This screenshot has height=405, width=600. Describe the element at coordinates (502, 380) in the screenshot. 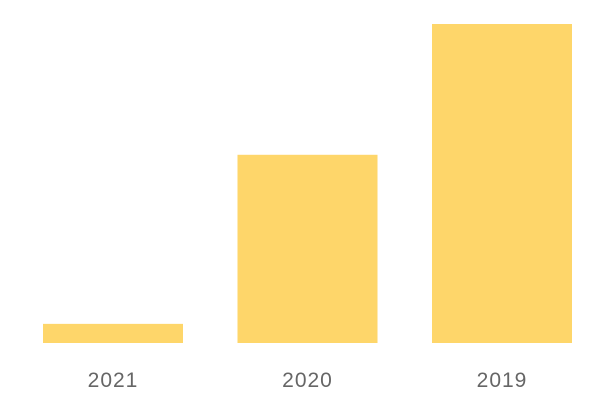

I see `x-tick-label: 2019` at that location.